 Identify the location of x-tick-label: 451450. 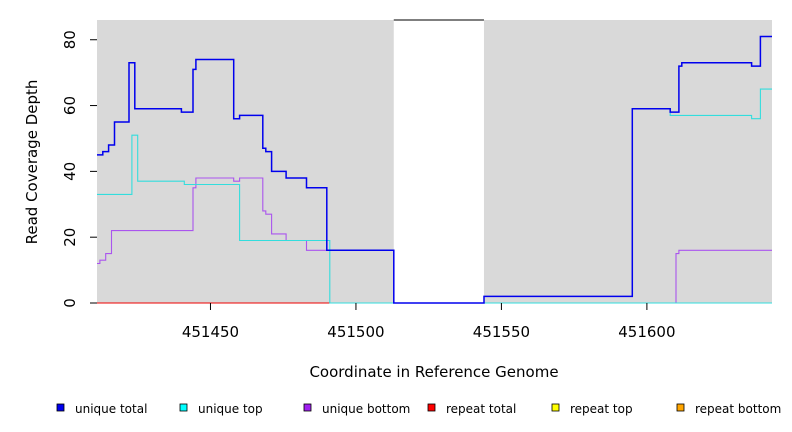
(210, 332).